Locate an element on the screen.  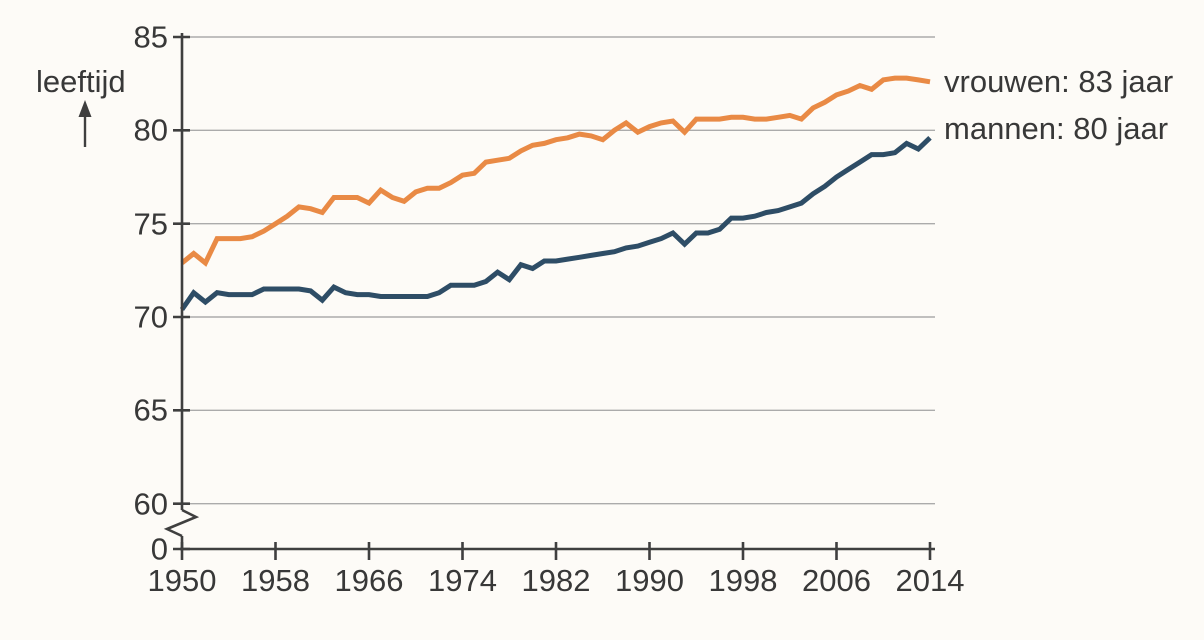
x-tick-label: 1950 is located at coordinates (182, 580).